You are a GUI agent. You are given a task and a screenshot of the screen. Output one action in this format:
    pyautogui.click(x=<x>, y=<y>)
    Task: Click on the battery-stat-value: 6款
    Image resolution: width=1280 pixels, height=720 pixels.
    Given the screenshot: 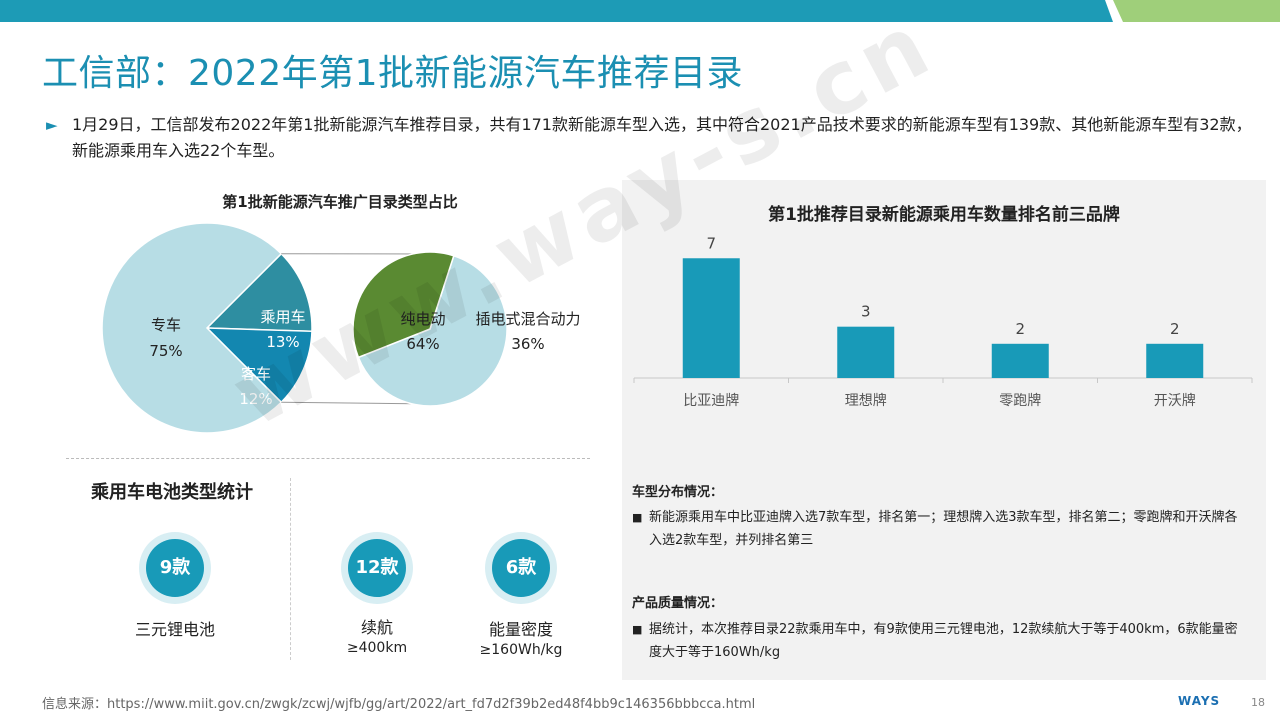 What is the action you would take?
    pyautogui.click(x=521, y=568)
    